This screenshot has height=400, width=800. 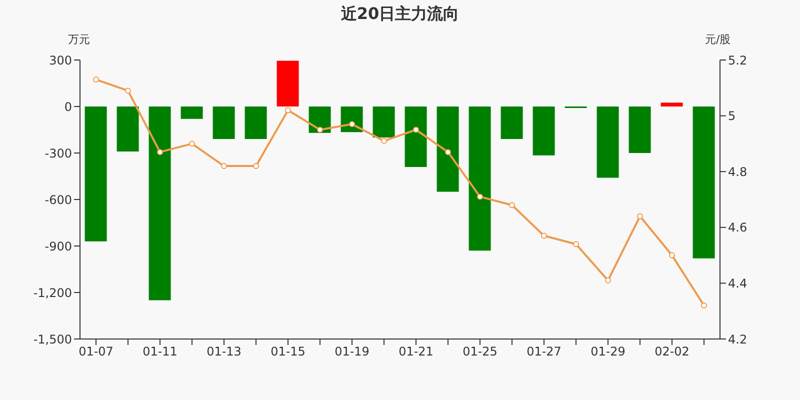 I want to click on chart-title: 近20日主力流向, so click(x=400, y=14).